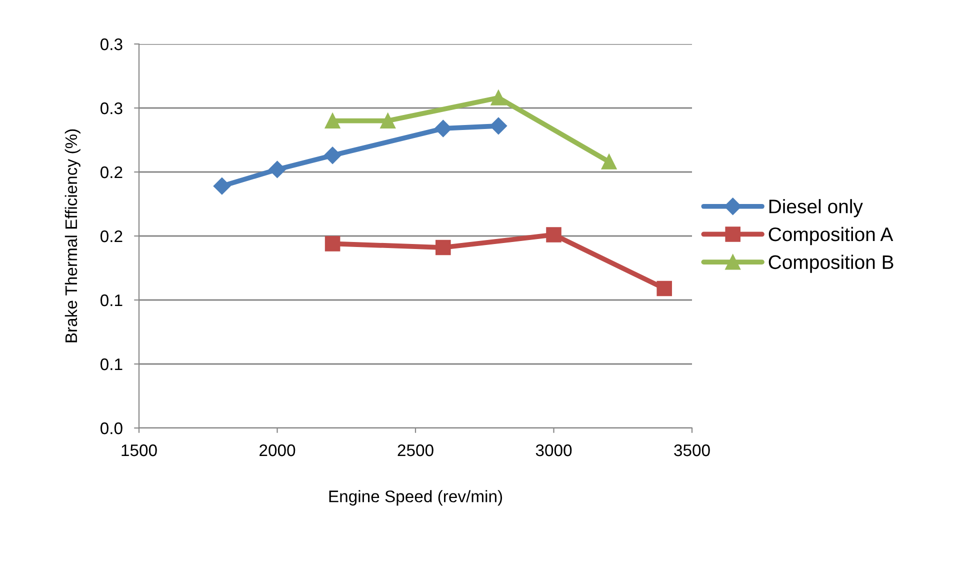 This screenshot has height=572, width=961. Describe the element at coordinates (278, 450) in the screenshot. I see `x-tick-label: 2000` at that location.